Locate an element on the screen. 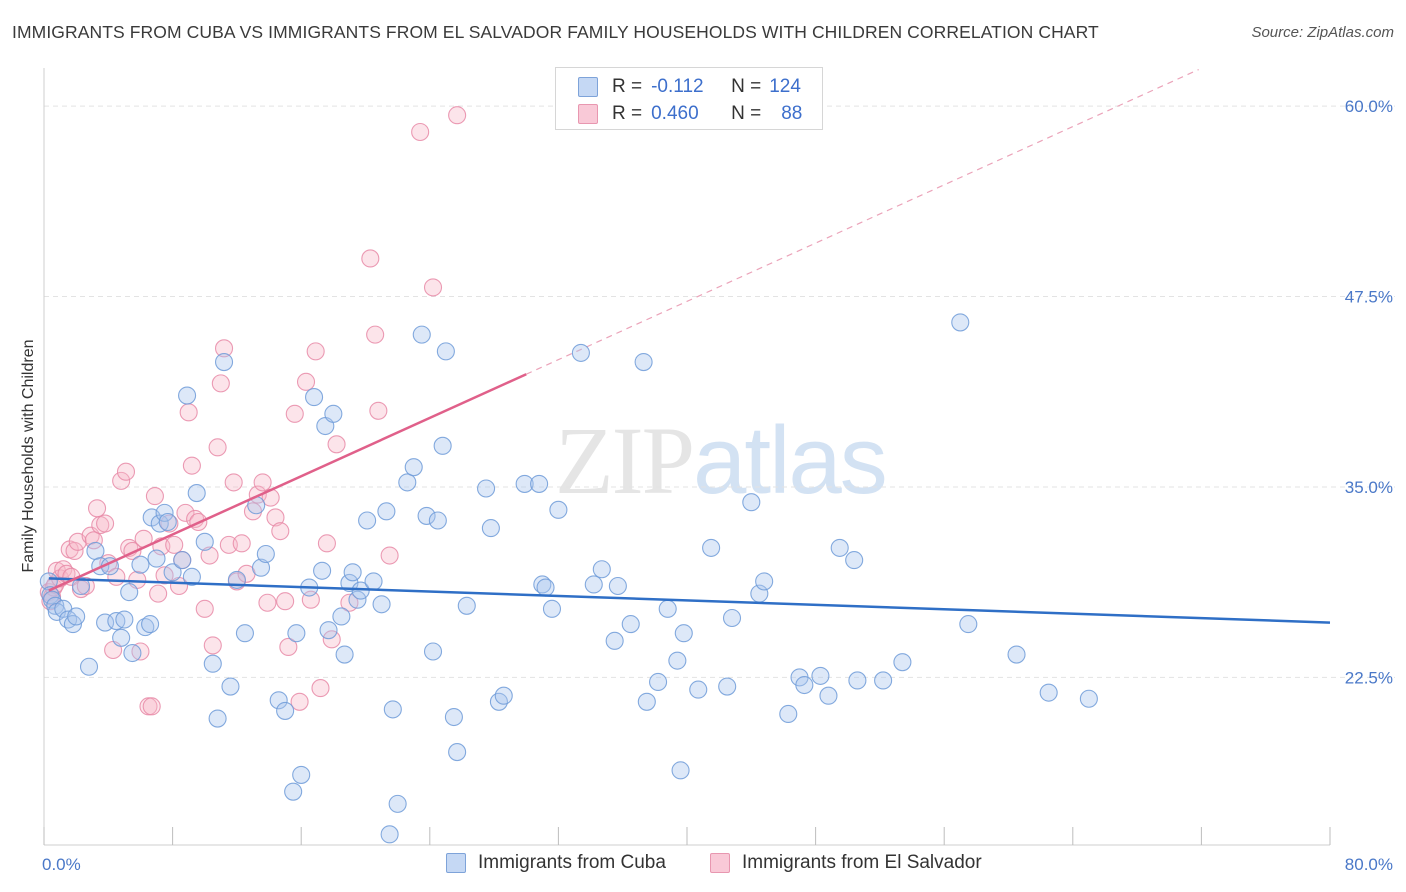 The image size is (1406, 892). cuba-trend-line is located at coordinates (689, 600).